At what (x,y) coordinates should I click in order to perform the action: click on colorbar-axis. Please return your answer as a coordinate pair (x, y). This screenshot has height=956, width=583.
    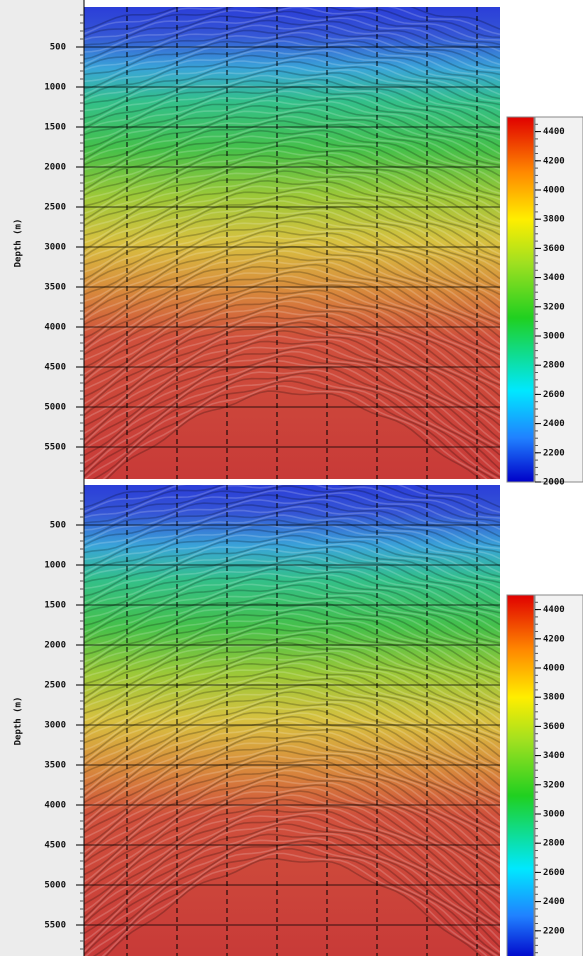
    Looking at the image, I should click on (558, 775).